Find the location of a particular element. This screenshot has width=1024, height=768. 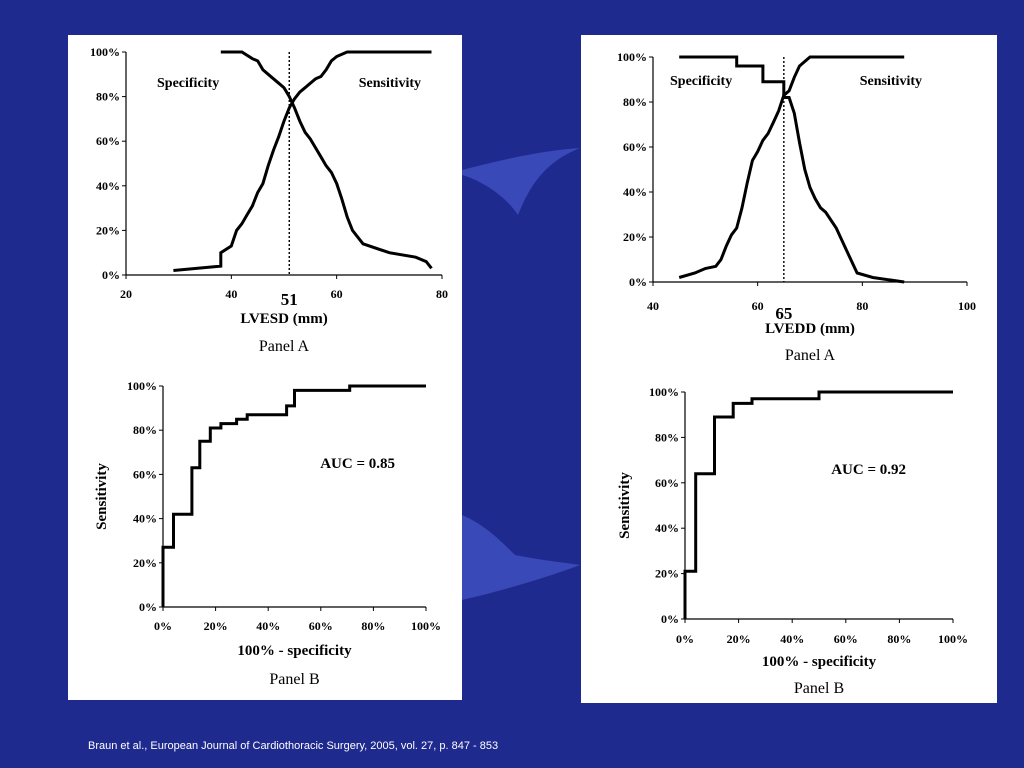

cutoff-label: 65 is located at coordinates (783, 313).